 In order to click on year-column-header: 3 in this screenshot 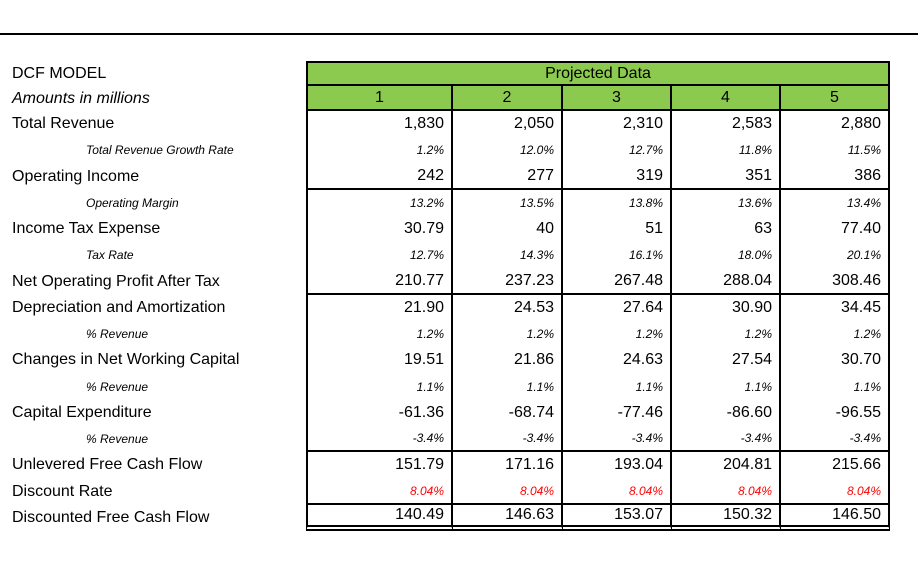, I will do `click(617, 98)`.